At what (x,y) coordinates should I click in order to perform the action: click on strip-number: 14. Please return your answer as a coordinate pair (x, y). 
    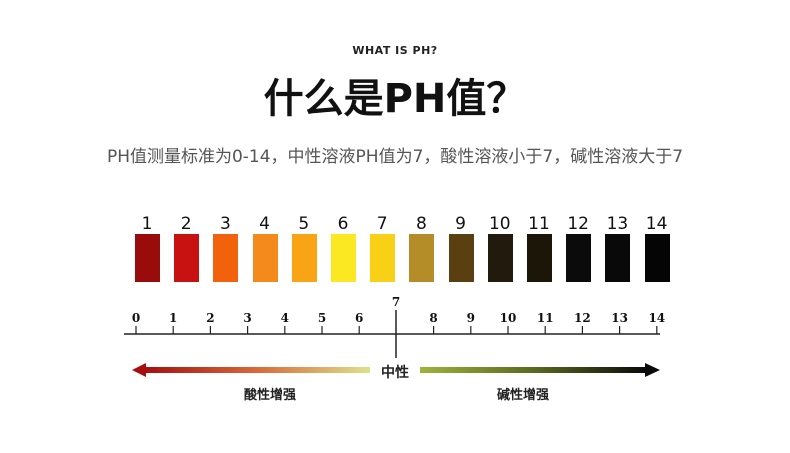
    Looking at the image, I should click on (656, 224).